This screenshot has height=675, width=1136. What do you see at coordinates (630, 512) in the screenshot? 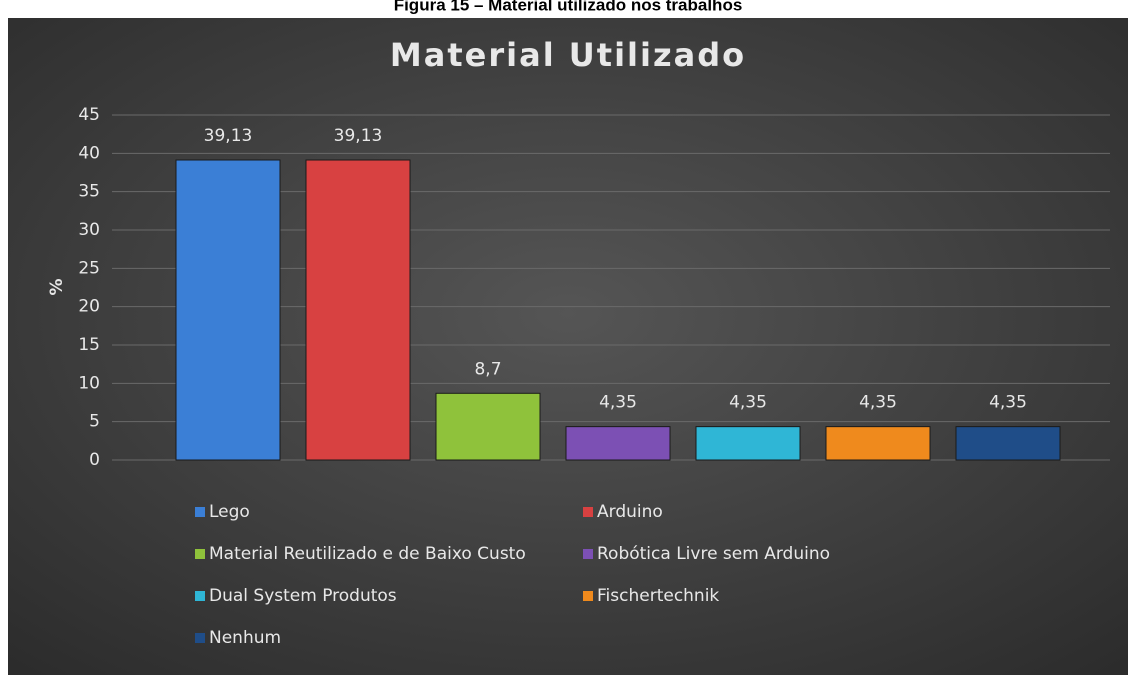
I see `legend-label: Arduino` at bounding box center [630, 512].